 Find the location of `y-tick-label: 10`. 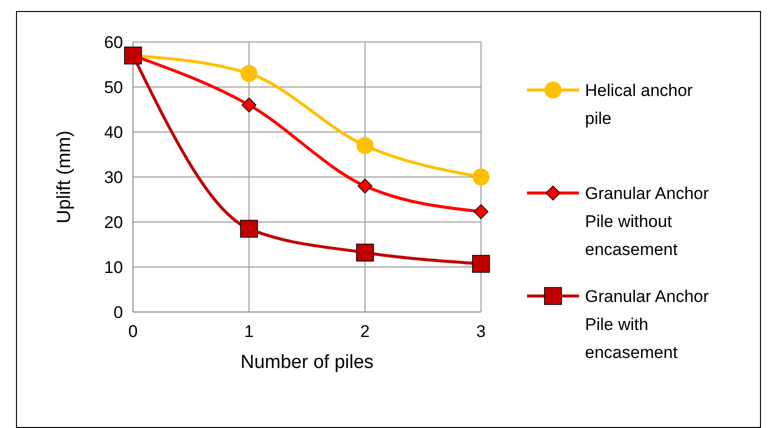

y-tick-label: 10 is located at coordinates (113, 267).